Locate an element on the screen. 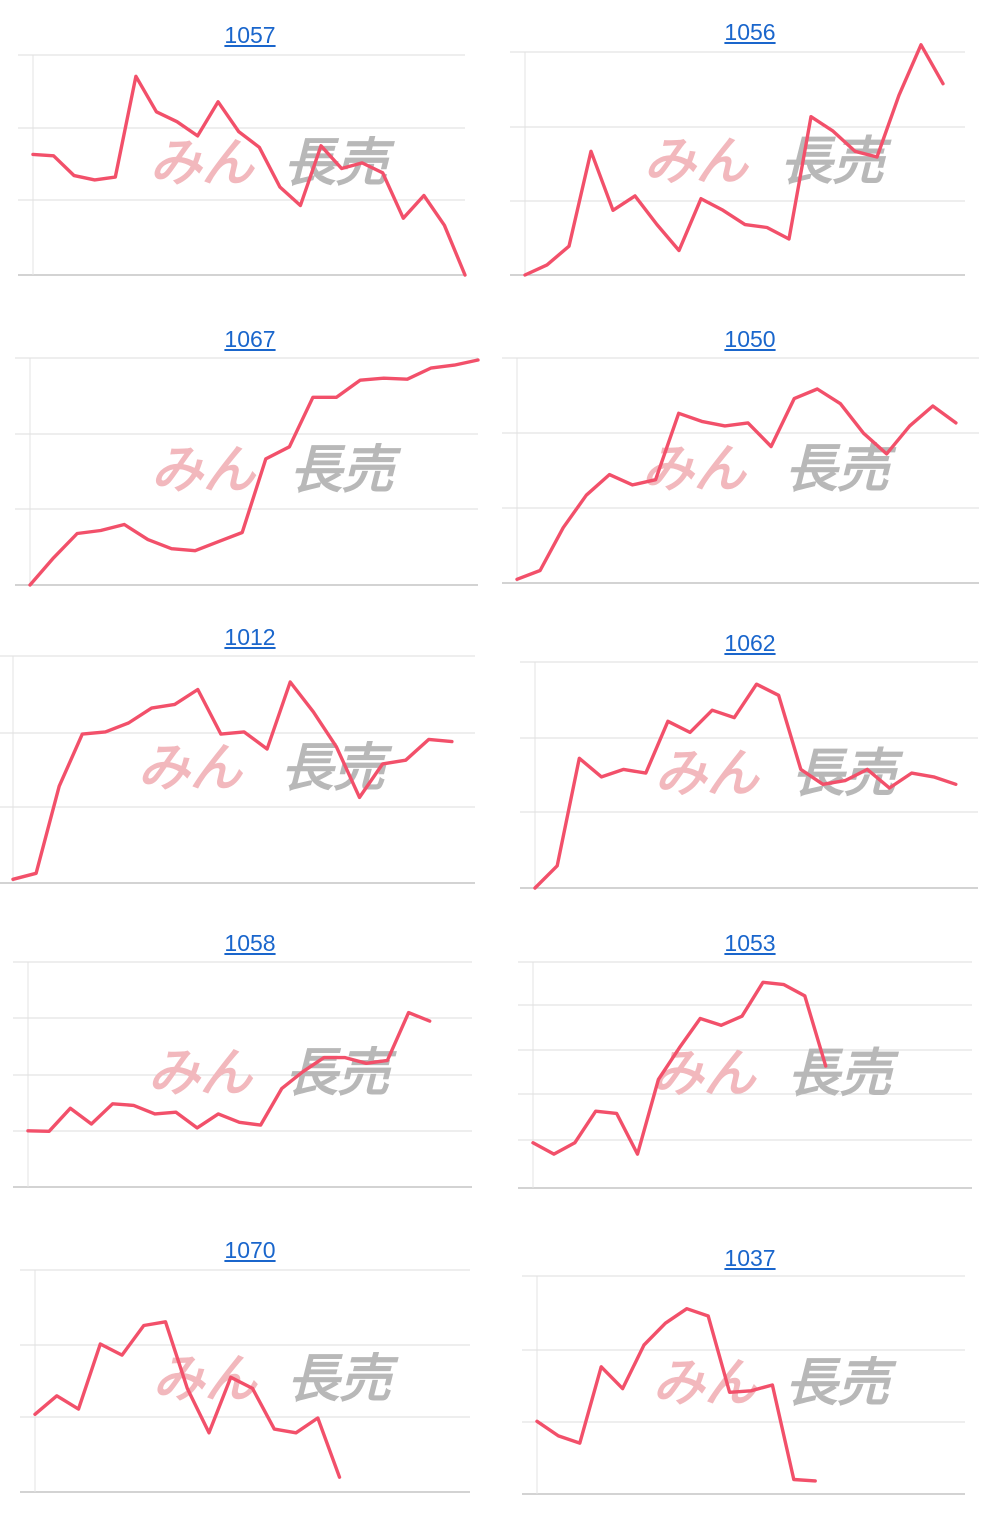 This screenshot has height=1521, width=1000. chart-panel-1050: 1050 みん 長売 is located at coordinates (750, 457).